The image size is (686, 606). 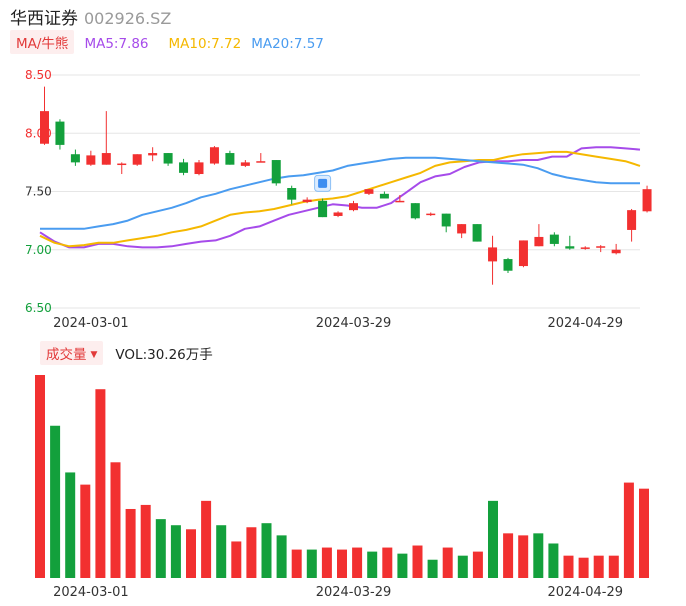 I want to click on stock-title: 华西证券 002926.SZ, so click(x=90, y=16).